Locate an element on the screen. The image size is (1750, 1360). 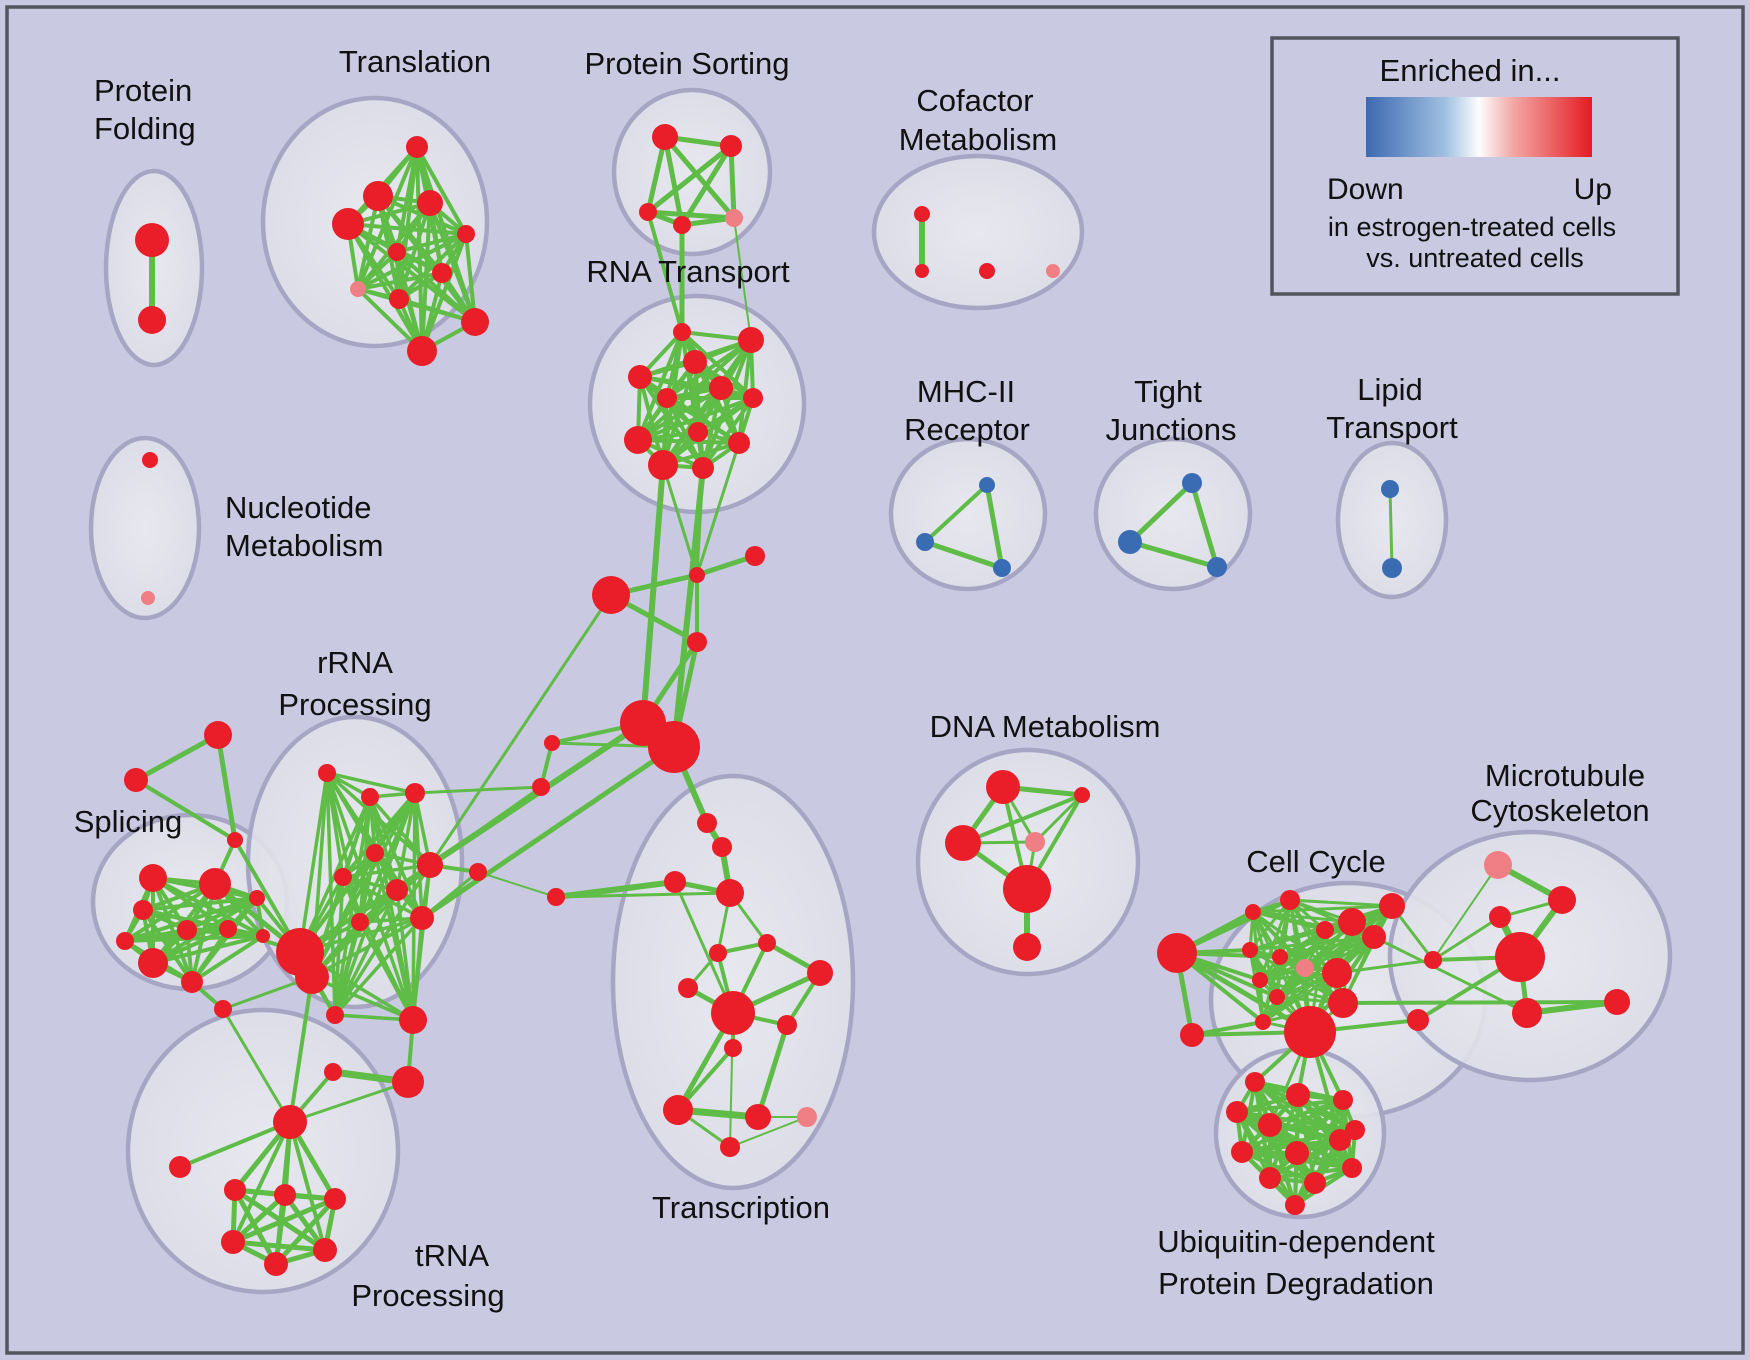
network-node-q7 is located at coordinates (430, 865).